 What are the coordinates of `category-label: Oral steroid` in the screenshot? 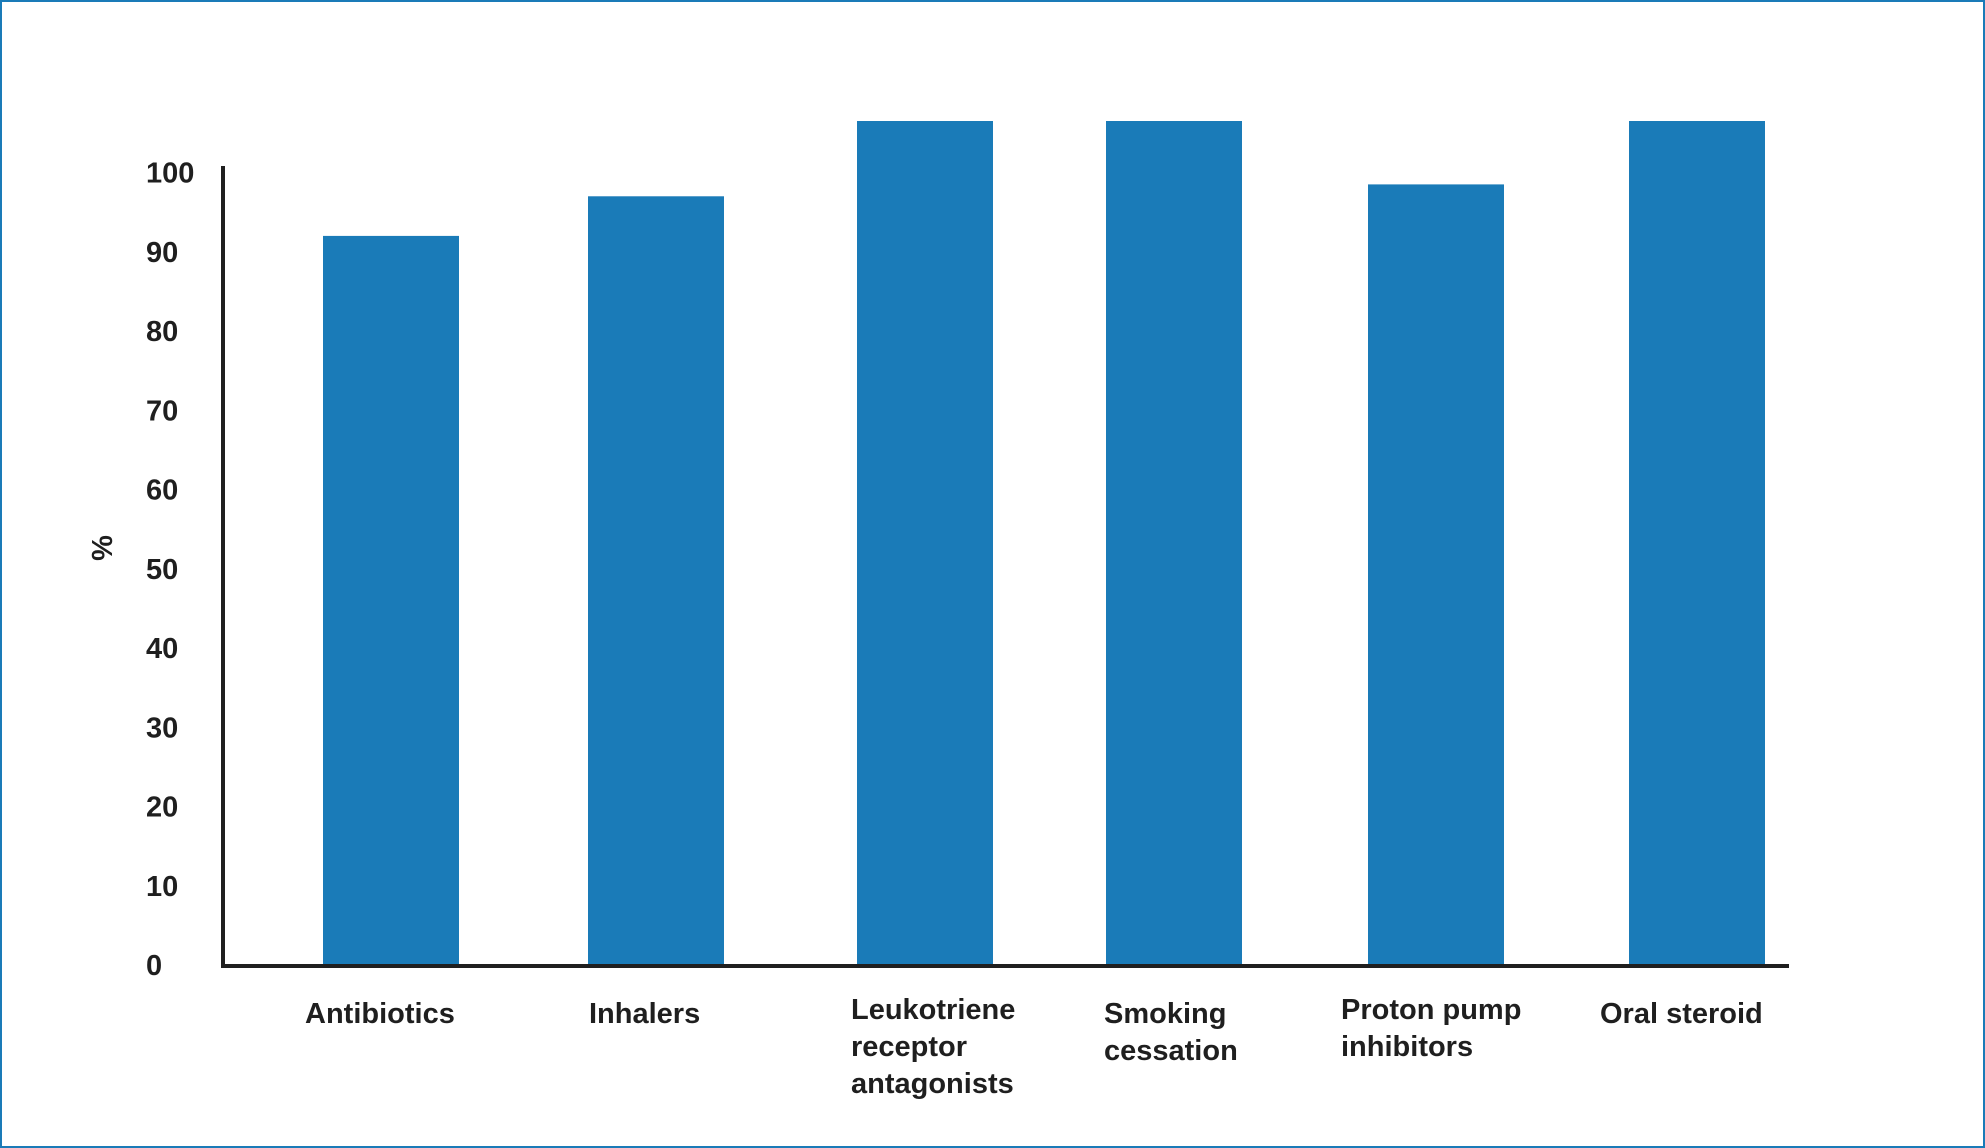 It's located at (1681, 1014).